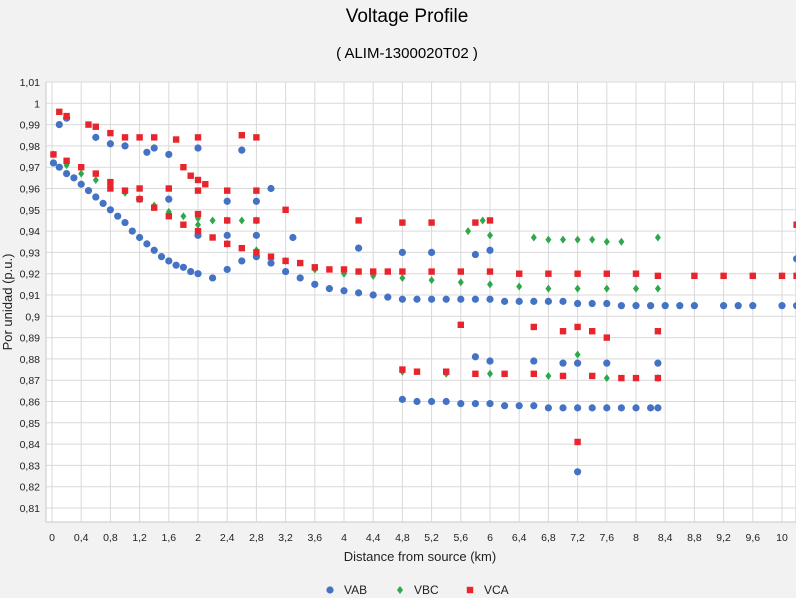 Image resolution: width=796 pixels, height=598 pixels. What do you see at coordinates (227, 538) in the screenshot?
I see `x-tick-label: 2,4` at bounding box center [227, 538].